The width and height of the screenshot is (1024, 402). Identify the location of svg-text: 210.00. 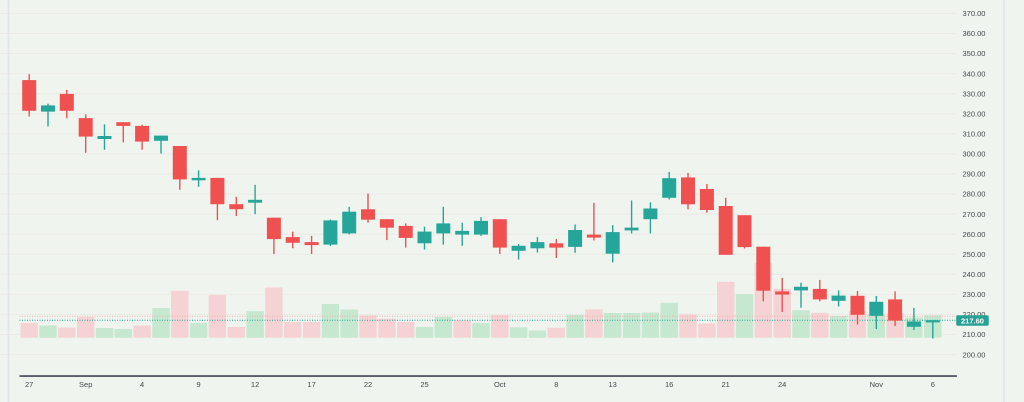
(974, 334).